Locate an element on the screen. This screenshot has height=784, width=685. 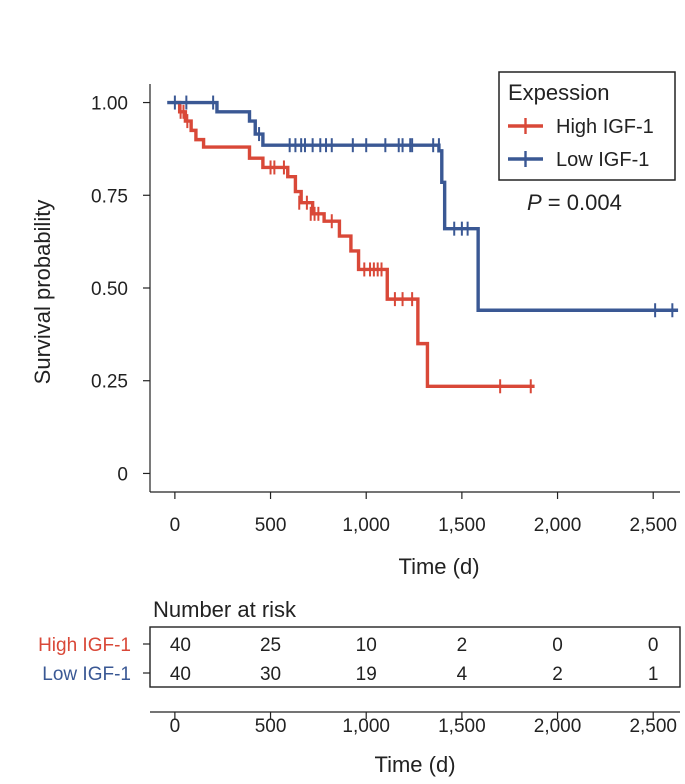
p-value-annotation: P = 0.004 is located at coordinates (574, 202).